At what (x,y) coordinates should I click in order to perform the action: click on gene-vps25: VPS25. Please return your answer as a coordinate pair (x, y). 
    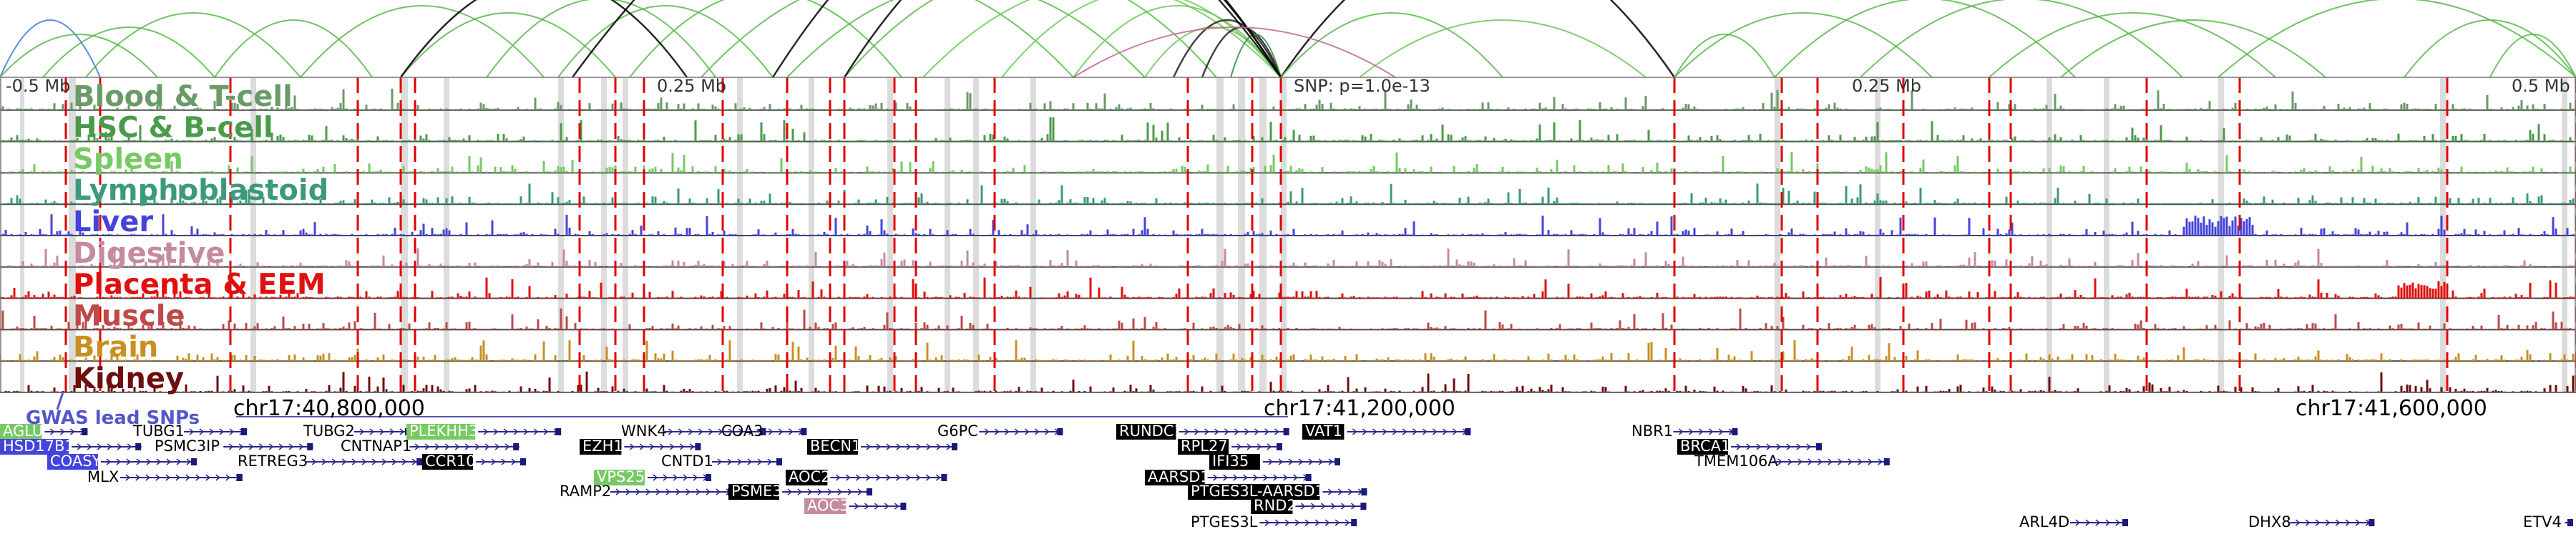
    Looking at the image, I should click on (652, 476).